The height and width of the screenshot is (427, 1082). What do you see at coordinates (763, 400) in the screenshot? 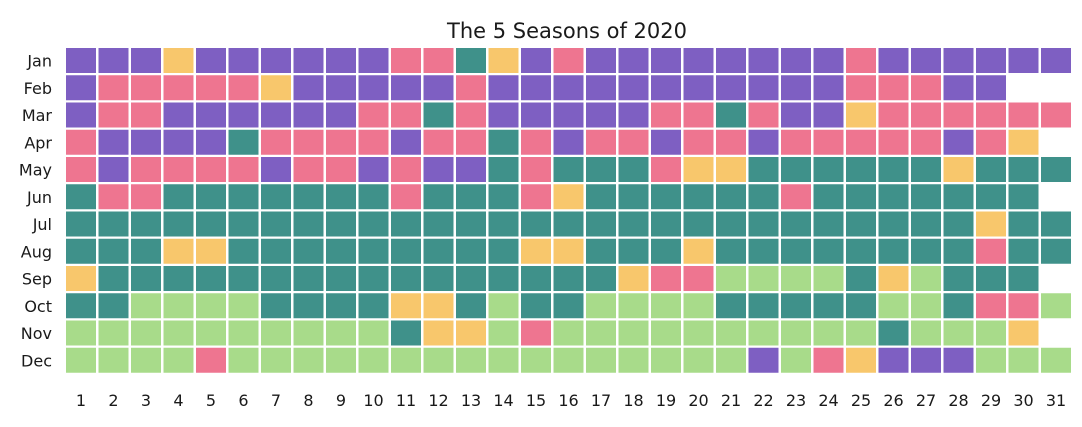
I see `x-tick-22: 22` at bounding box center [763, 400].